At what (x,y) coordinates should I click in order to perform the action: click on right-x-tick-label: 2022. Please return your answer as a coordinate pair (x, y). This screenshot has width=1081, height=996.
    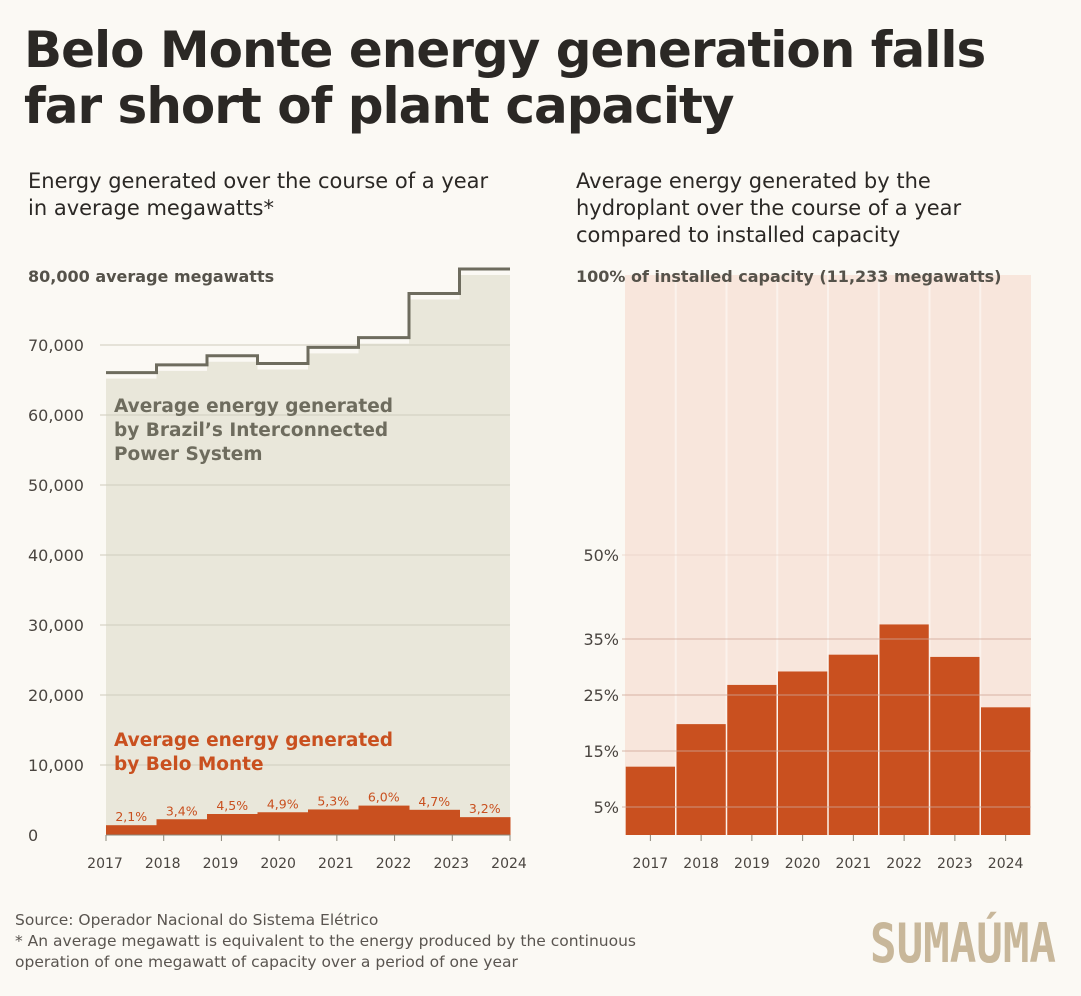
    Looking at the image, I should click on (904, 864).